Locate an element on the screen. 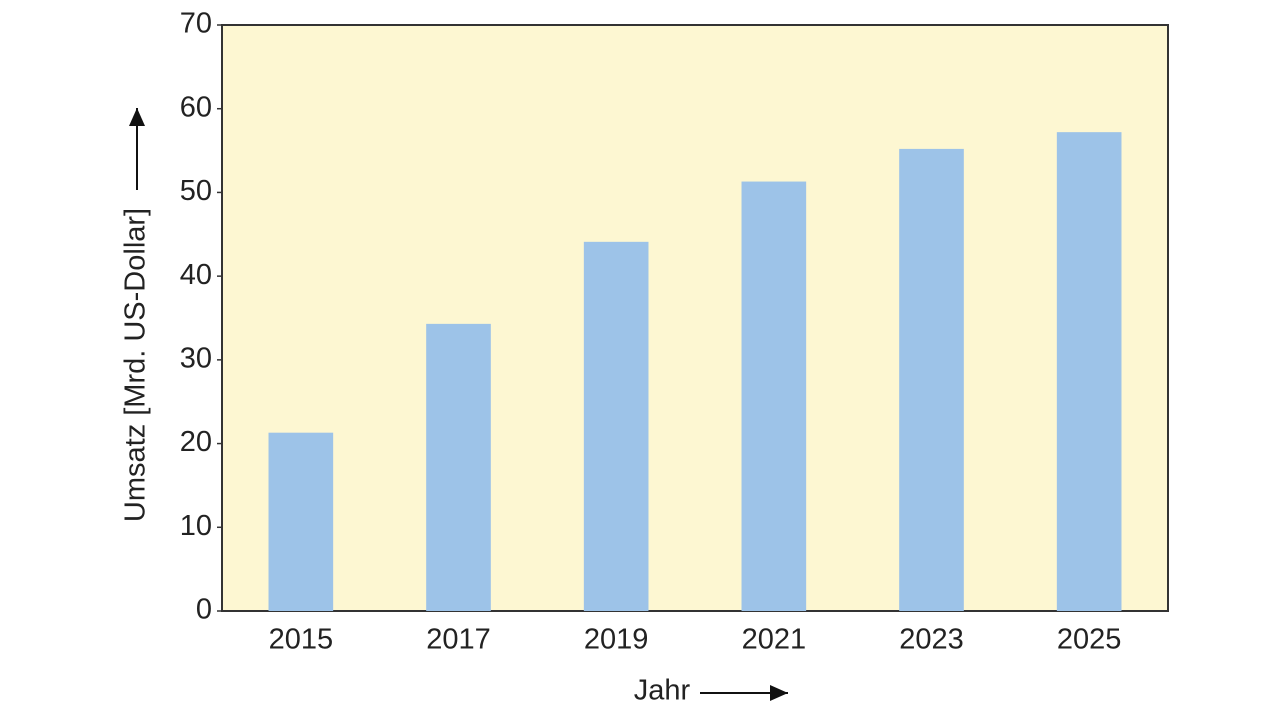 The height and width of the screenshot is (719, 1280). x-tick-label: 2015 is located at coordinates (301, 640).